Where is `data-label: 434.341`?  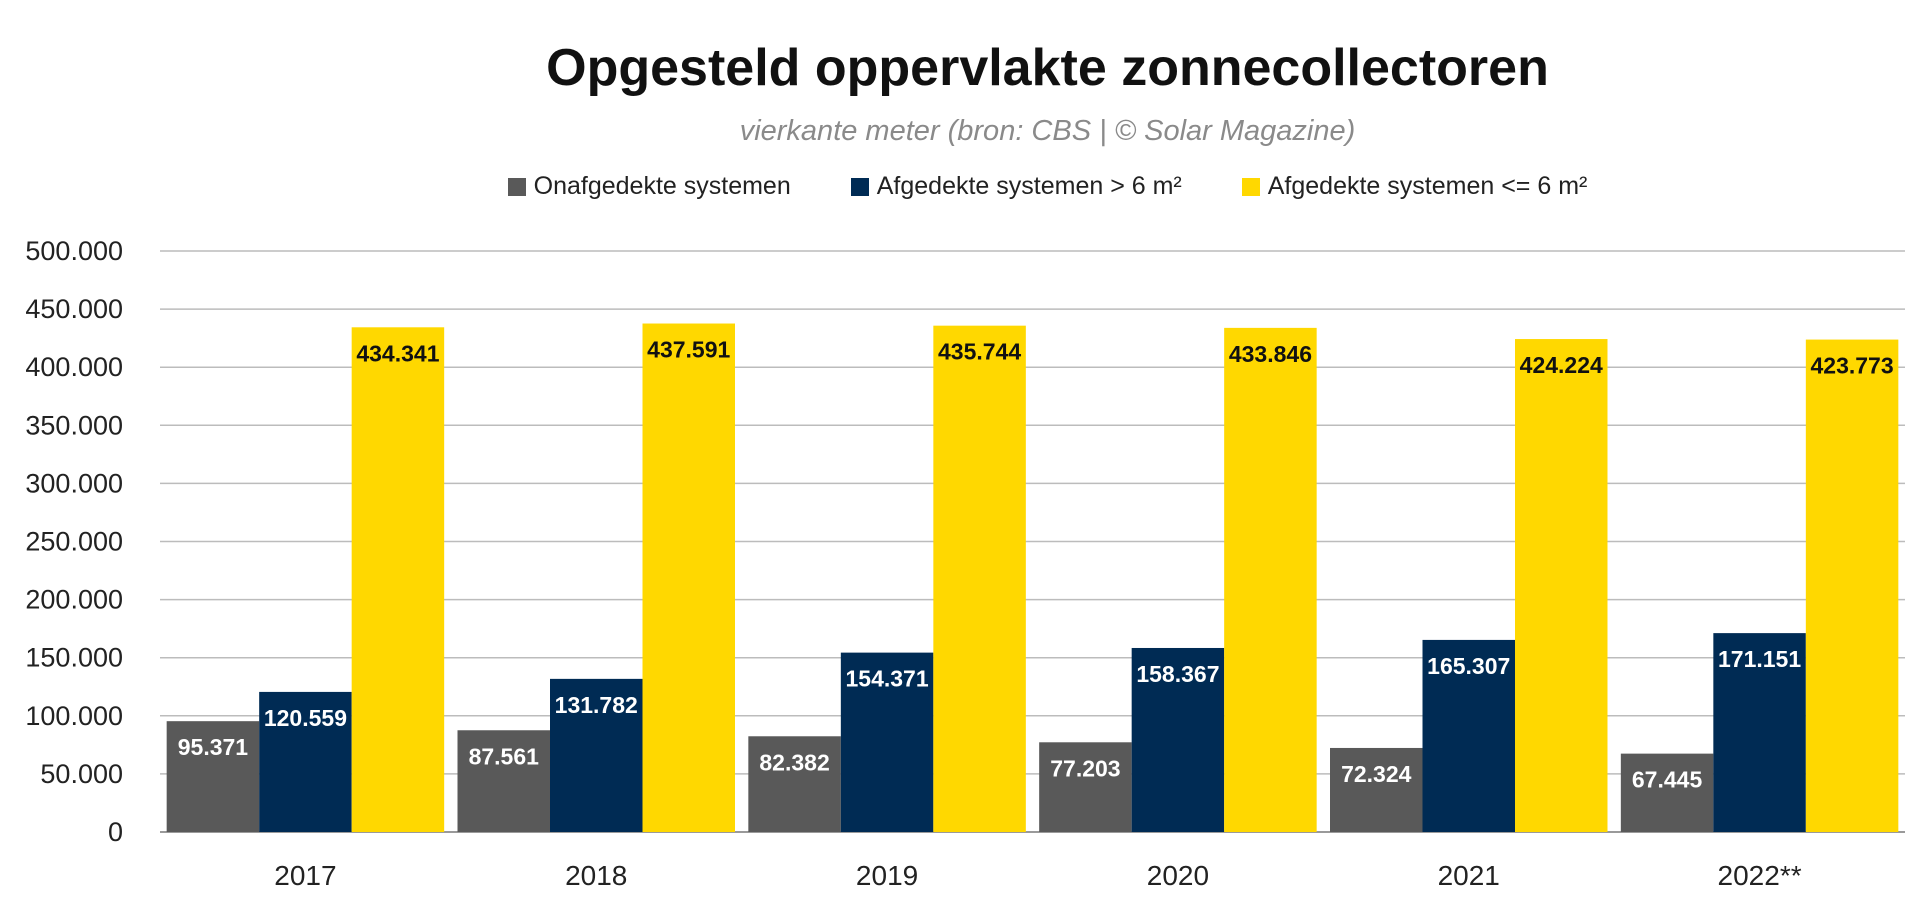 data-label: 434.341 is located at coordinates (397, 353).